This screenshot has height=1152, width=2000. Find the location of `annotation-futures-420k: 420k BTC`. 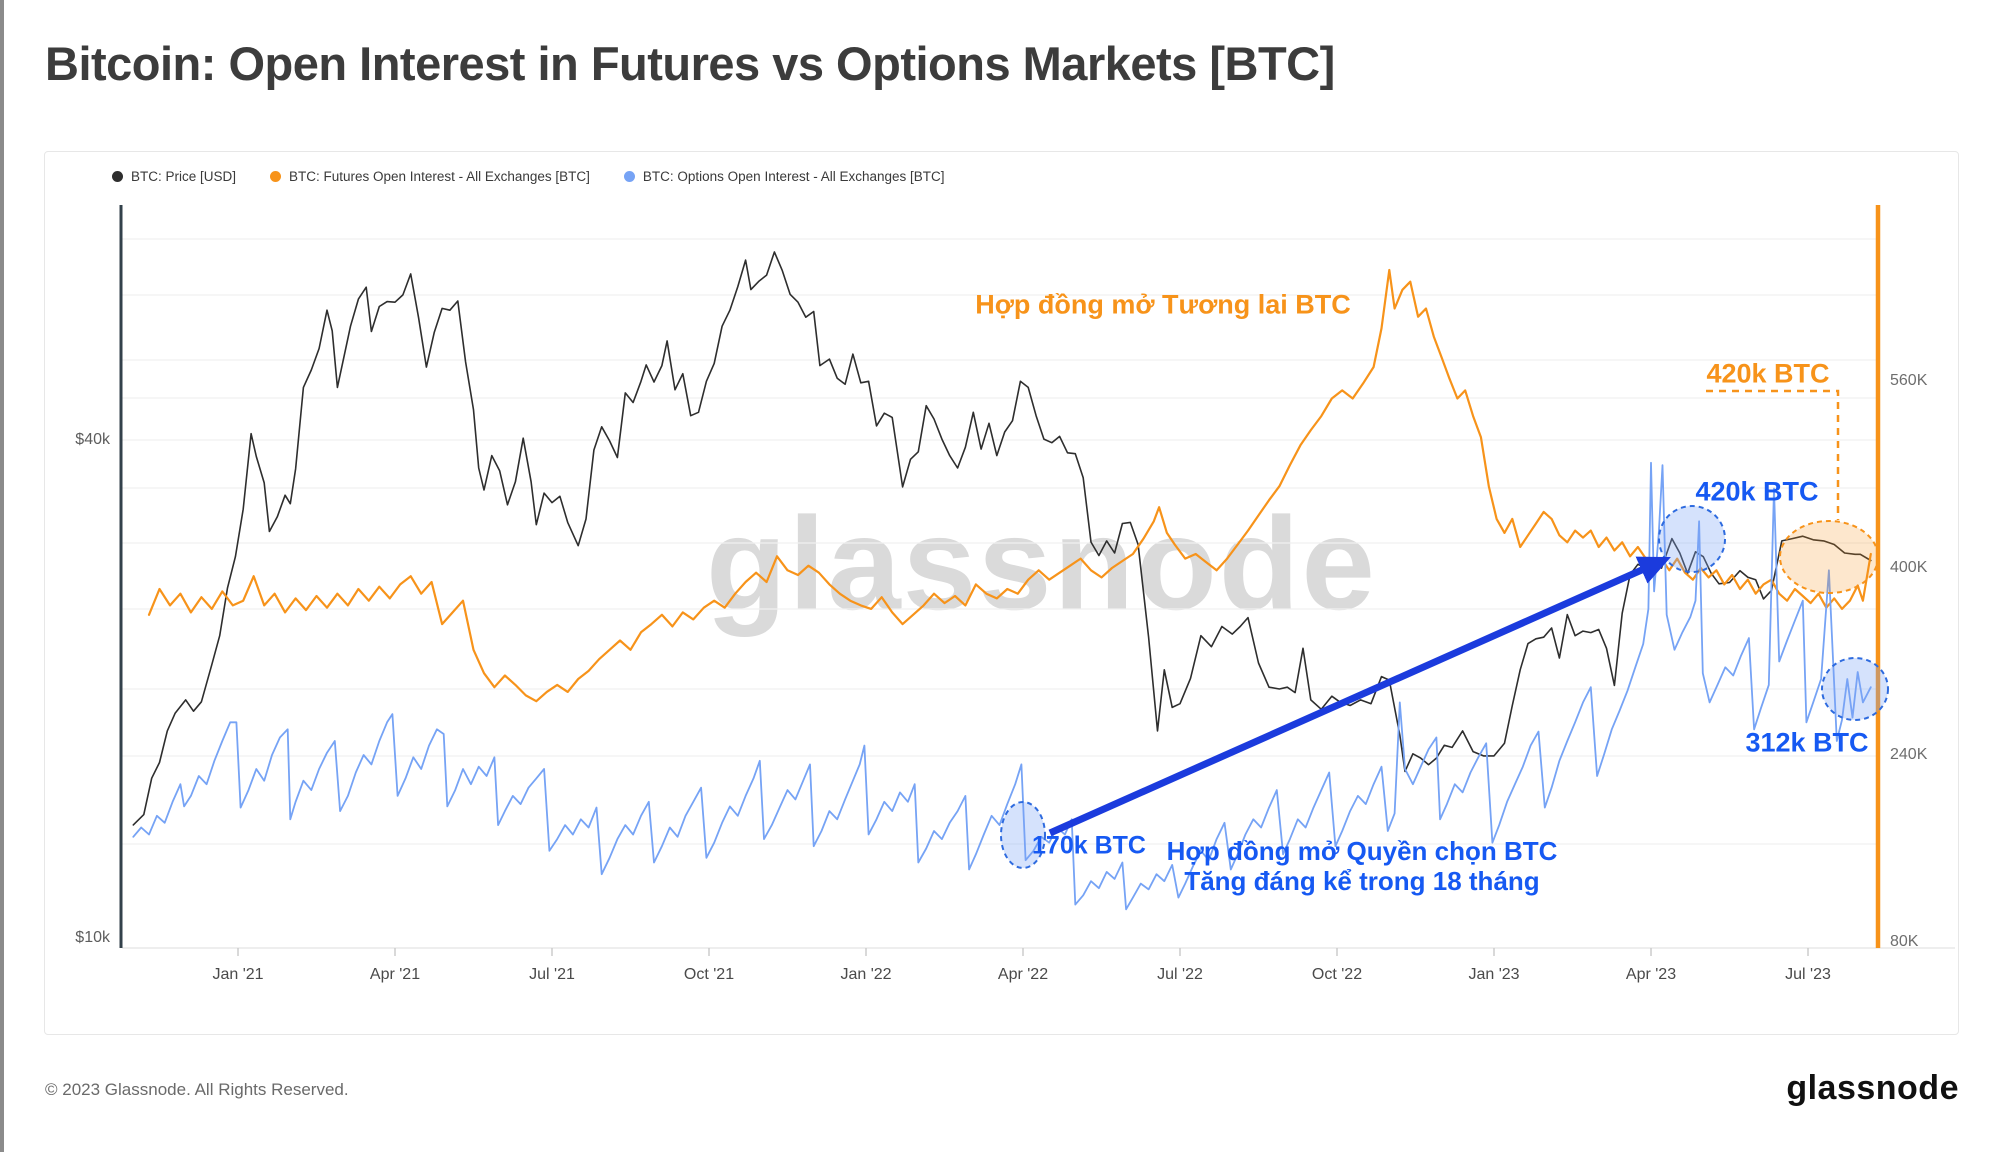

annotation-futures-420k: 420k BTC is located at coordinates (1768, 373).